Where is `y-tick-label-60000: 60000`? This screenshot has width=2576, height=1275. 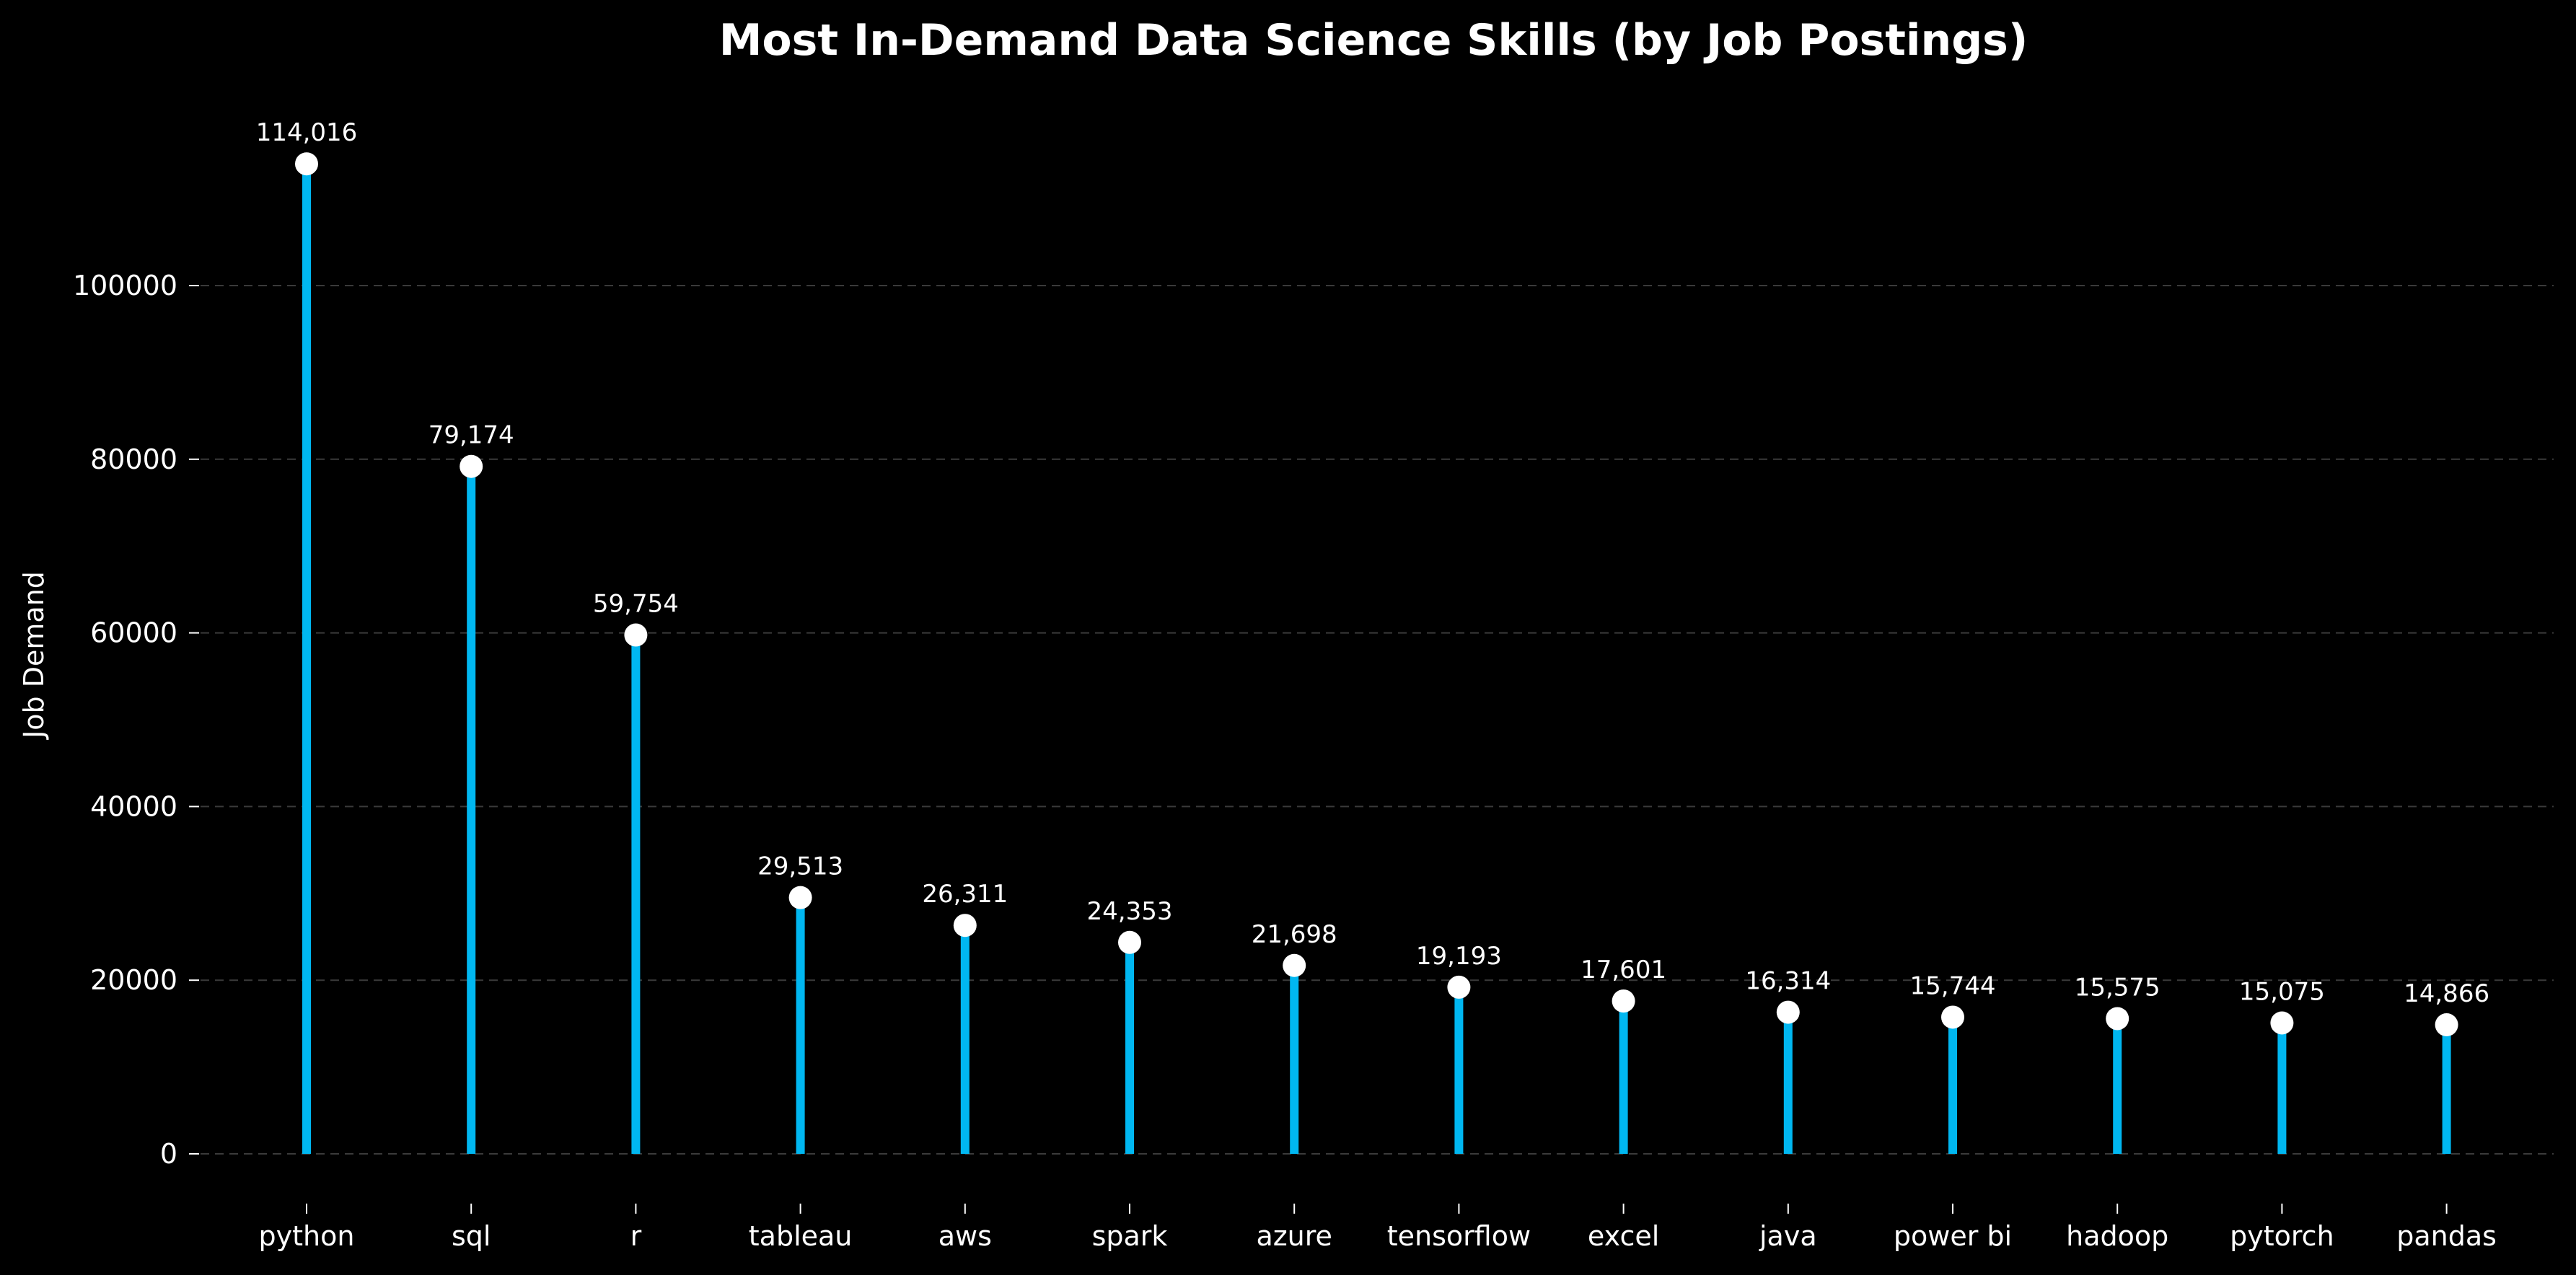 y-tick-label-60000: 60000 is located at coordinates (133, 633).